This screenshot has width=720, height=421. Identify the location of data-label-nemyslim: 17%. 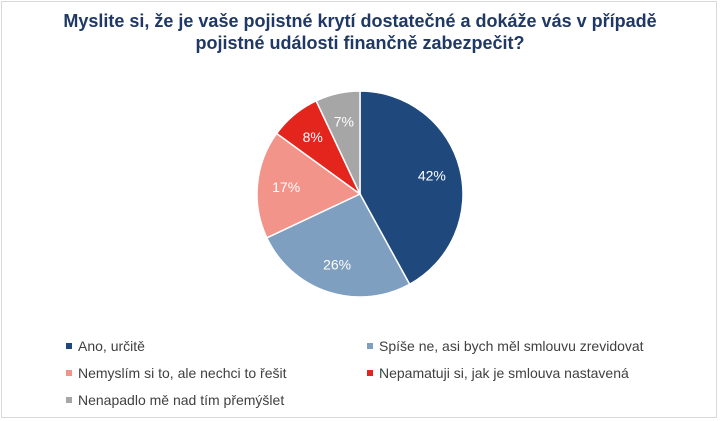
(286, 187).